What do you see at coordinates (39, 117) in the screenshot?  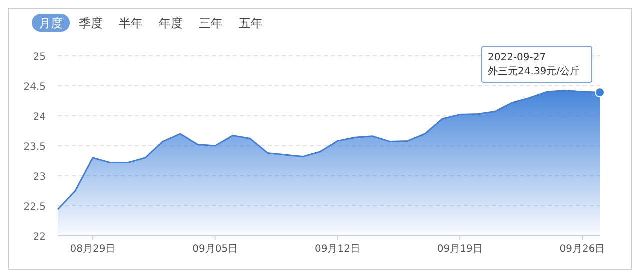 I see `y-tick-label: 24` at bounding box center [39, 117].